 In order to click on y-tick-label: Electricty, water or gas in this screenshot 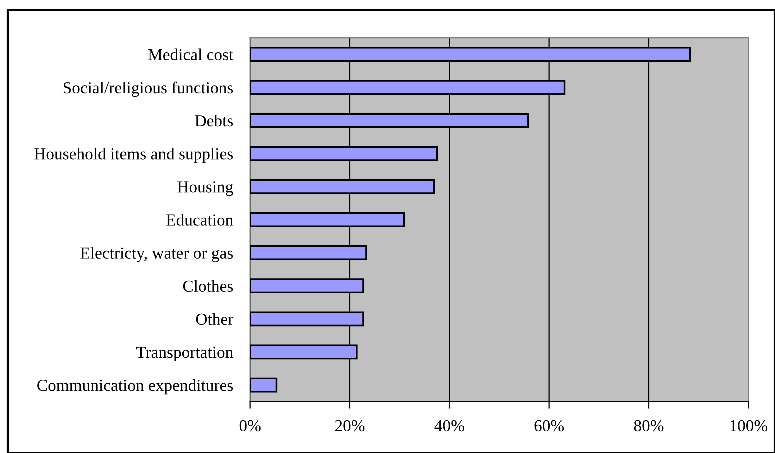, I will do `click(157, 254)`.